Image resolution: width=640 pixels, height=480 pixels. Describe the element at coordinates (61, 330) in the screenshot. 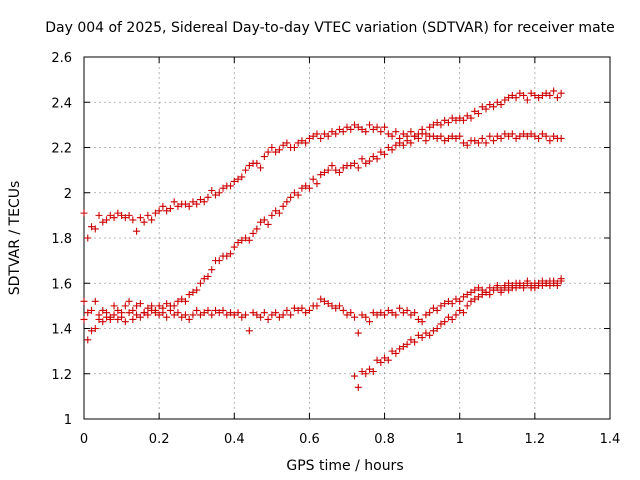

I see `y-tick-label: 1.4` at that location.